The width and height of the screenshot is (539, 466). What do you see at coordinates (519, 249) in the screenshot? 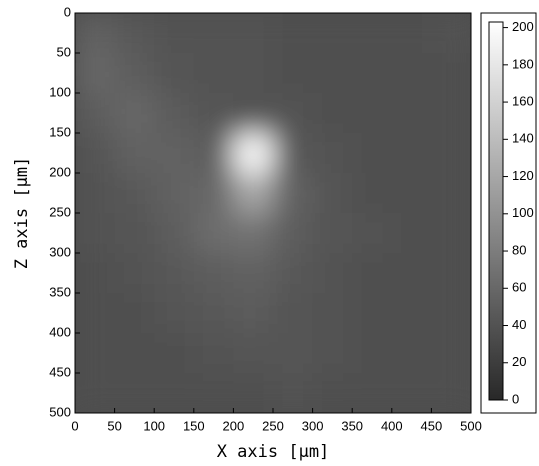
I see `colorbar-tick-label: 80` at bounding box center [519, 249].